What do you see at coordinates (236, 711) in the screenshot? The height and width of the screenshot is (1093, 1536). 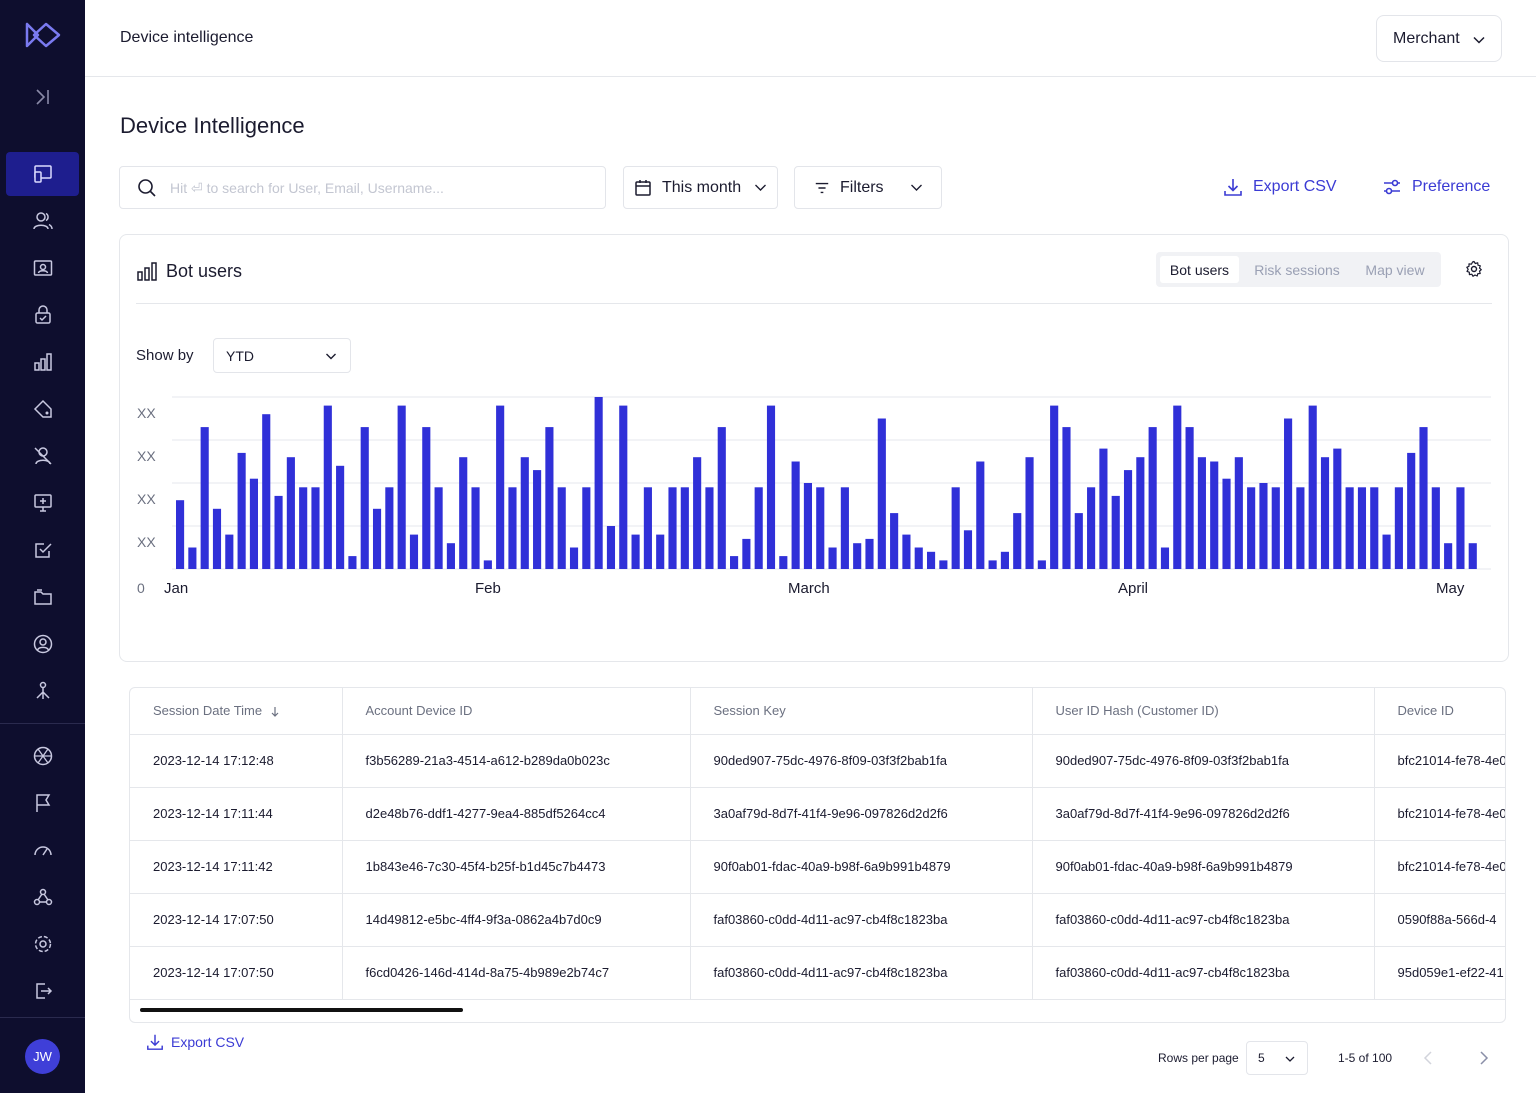 I see `column-header-session-date-time: Session Date Time` at bounding box center [236, 711].